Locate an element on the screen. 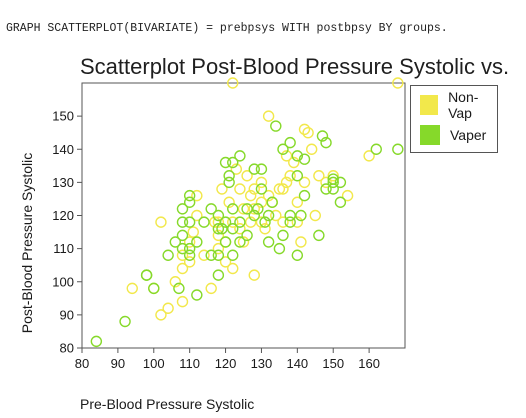 The image size is (526, 418). y-tick-label: 100 is located at coordinates (63, 281).